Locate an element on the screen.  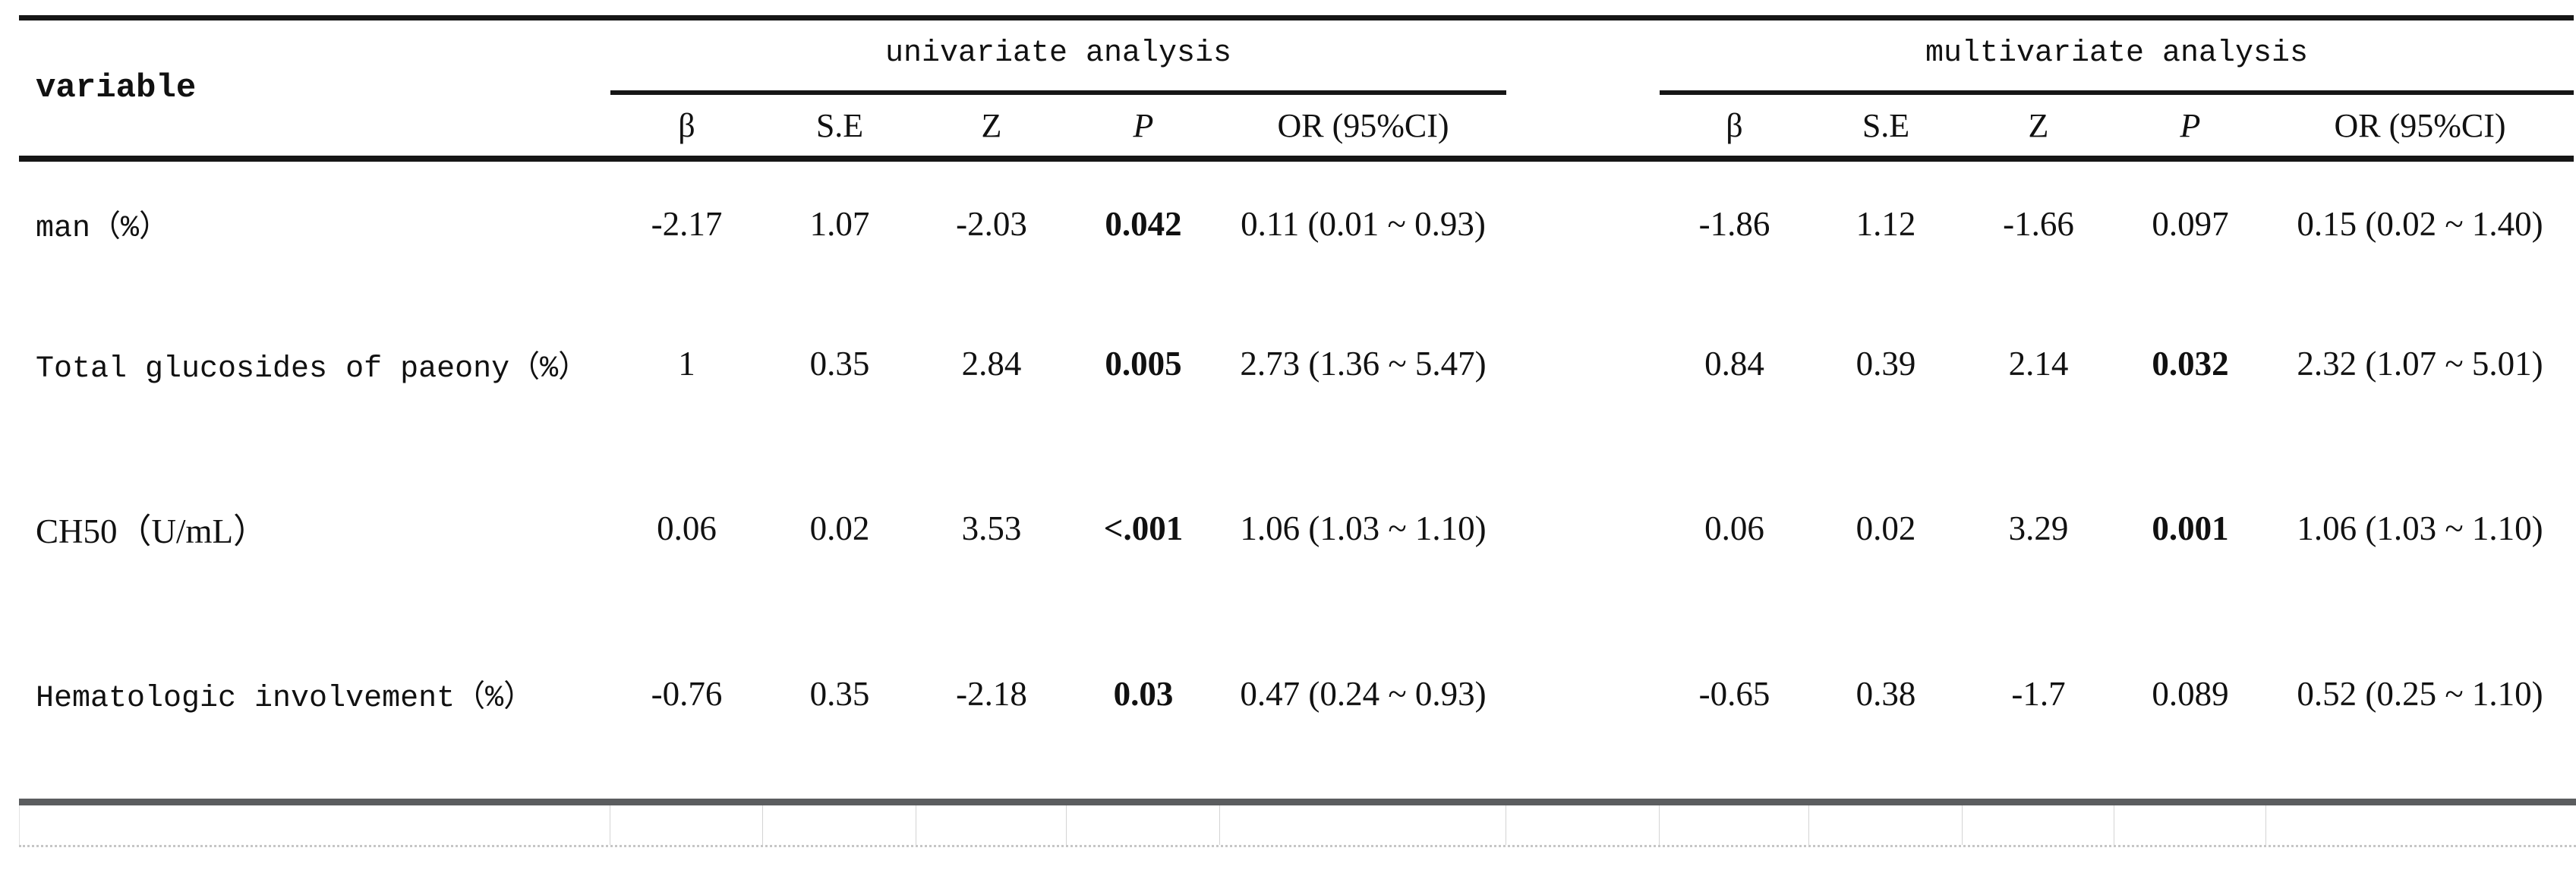
column-header-uni-z: Z is located at coordinates (991, 125).